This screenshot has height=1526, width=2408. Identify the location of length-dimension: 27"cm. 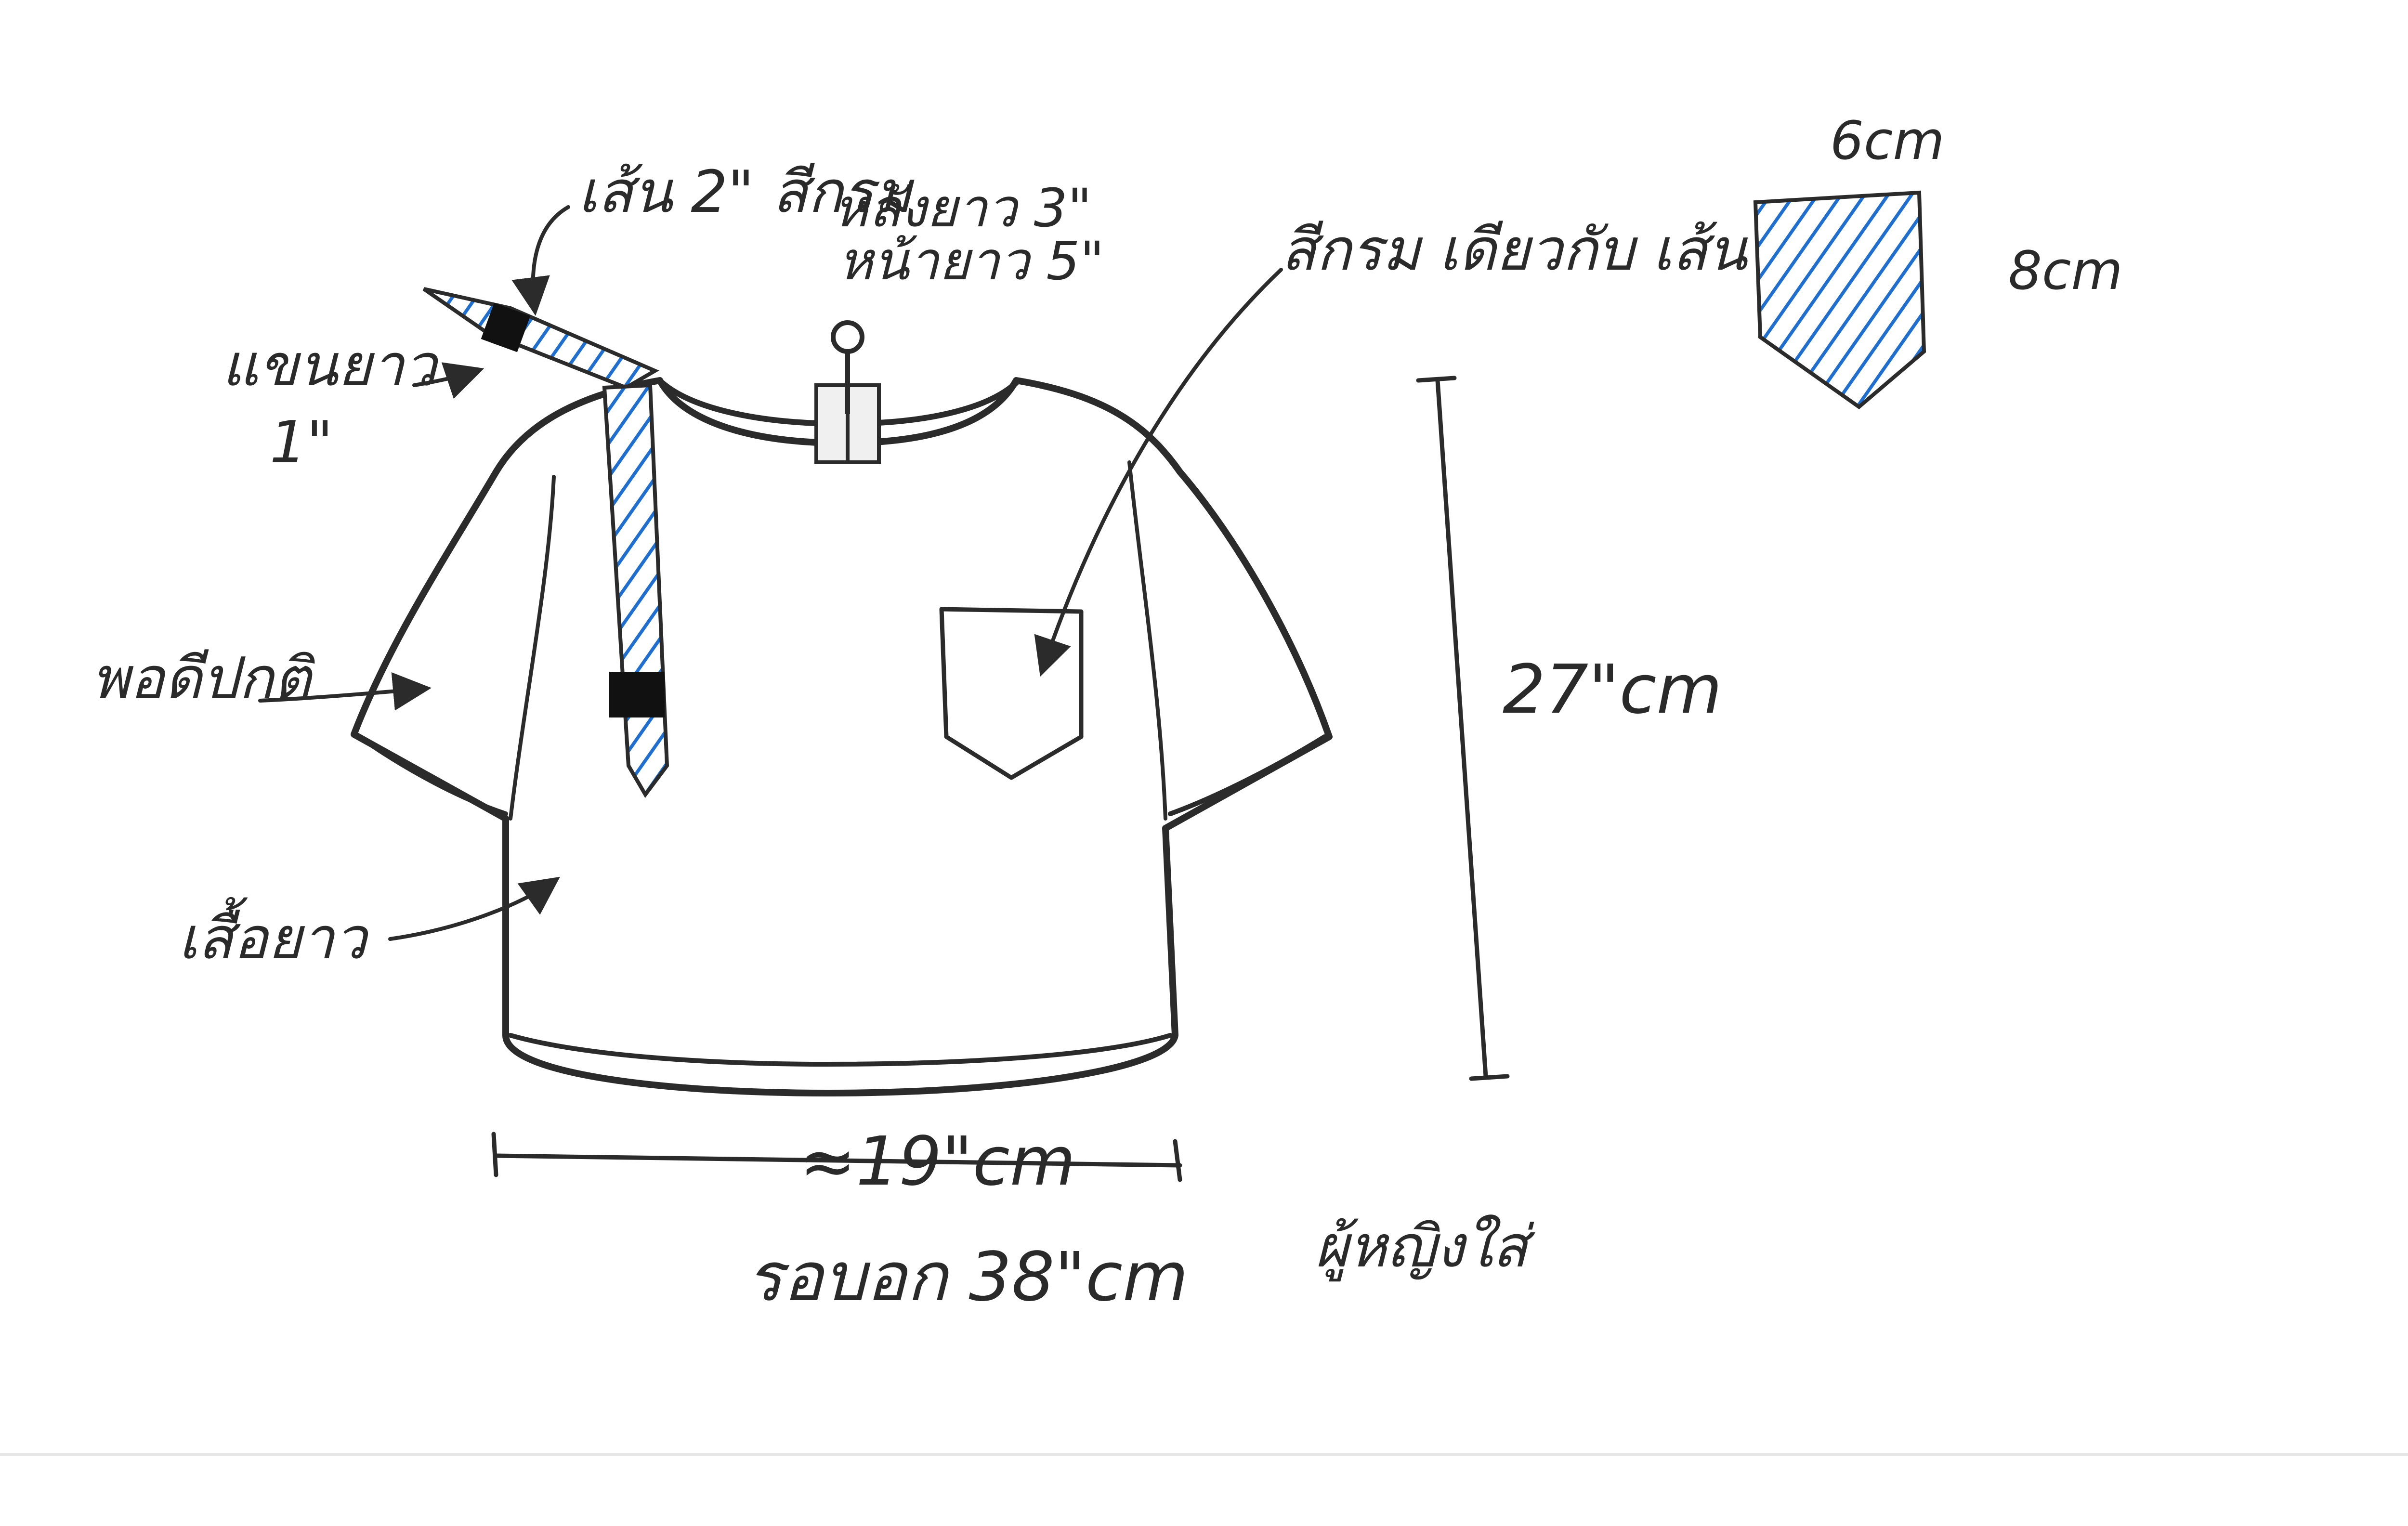
(1569, 728).